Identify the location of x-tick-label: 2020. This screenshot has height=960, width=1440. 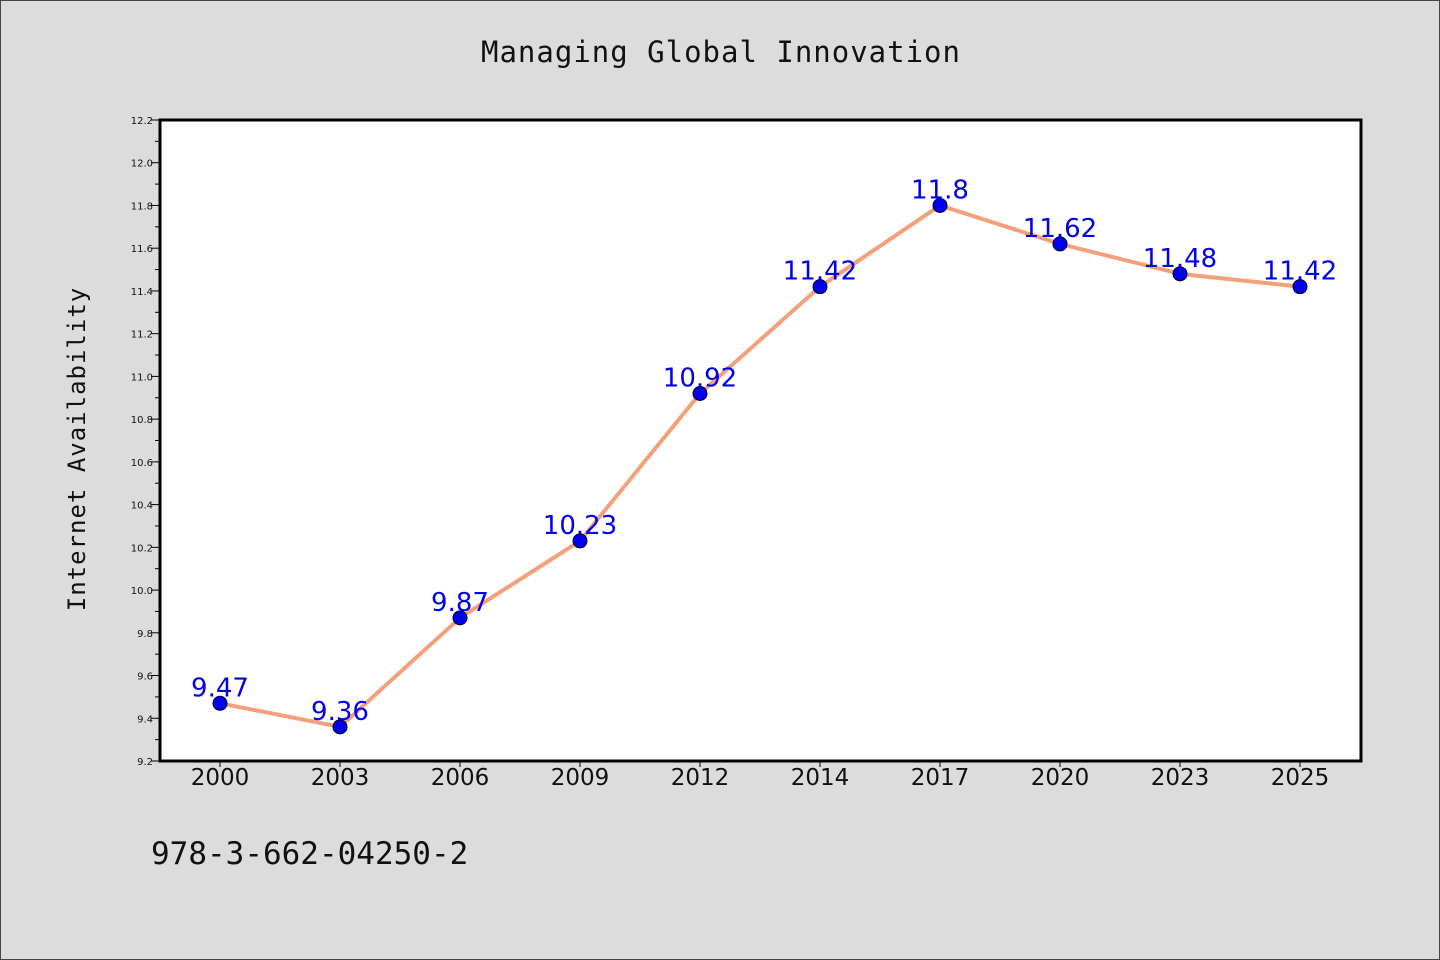
(1060, 778).